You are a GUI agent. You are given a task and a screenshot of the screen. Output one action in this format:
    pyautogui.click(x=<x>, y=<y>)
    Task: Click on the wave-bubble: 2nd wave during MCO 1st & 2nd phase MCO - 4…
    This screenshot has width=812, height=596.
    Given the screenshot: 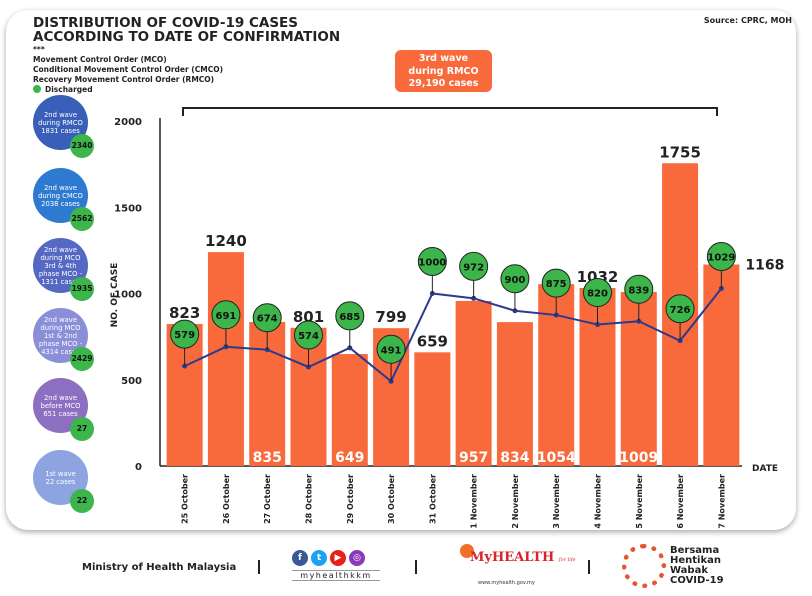 What is the action you would take?
    pyautogui.click(x=63, y=339)
    